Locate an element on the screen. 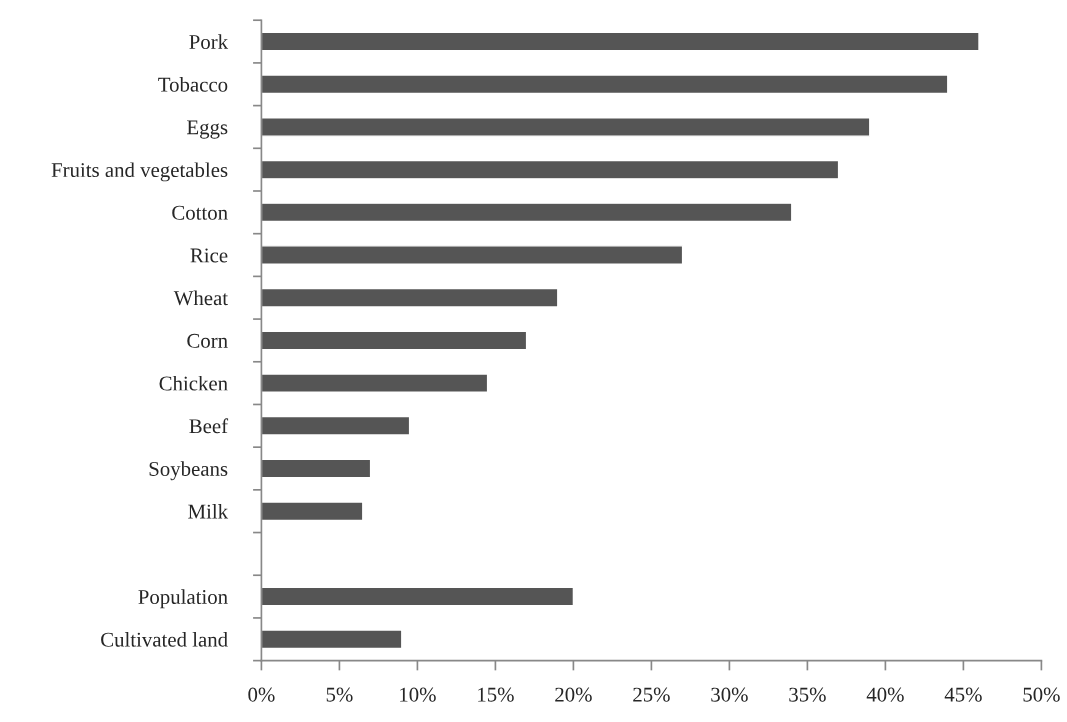 This screenshot has height=722, width=1067. y-tick-label: Beef is located at coordinates (209, 426).